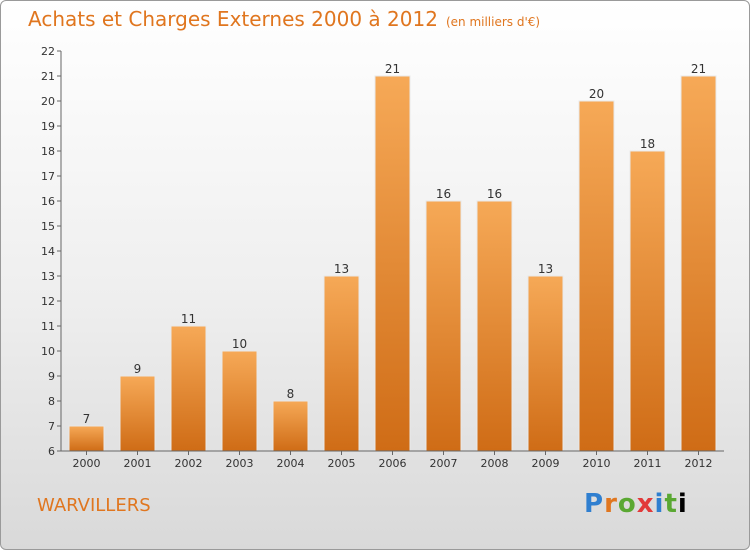 The image size is (750, 550). I want to click on y-tick-label: 18, so click(48, 151).